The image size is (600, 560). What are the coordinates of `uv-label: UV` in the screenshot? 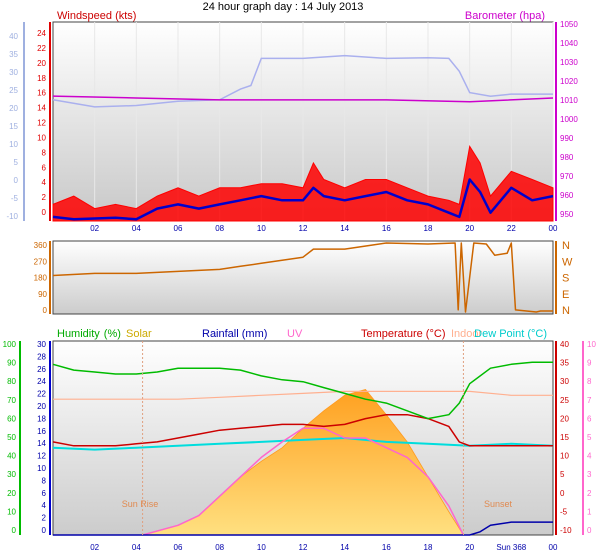 It's located at (295, 334).